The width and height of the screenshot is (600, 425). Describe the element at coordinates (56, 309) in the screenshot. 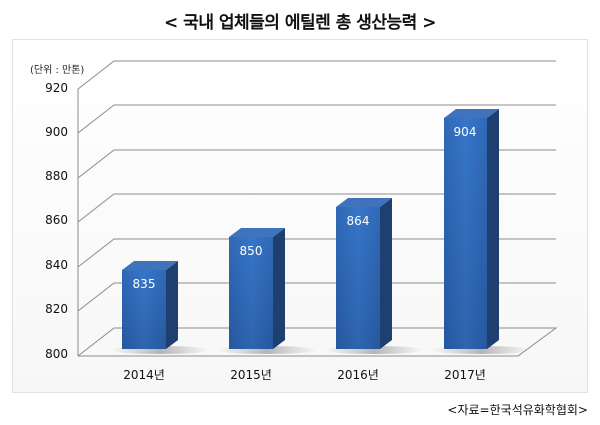

I see `y-tick-820: 820` at that location.